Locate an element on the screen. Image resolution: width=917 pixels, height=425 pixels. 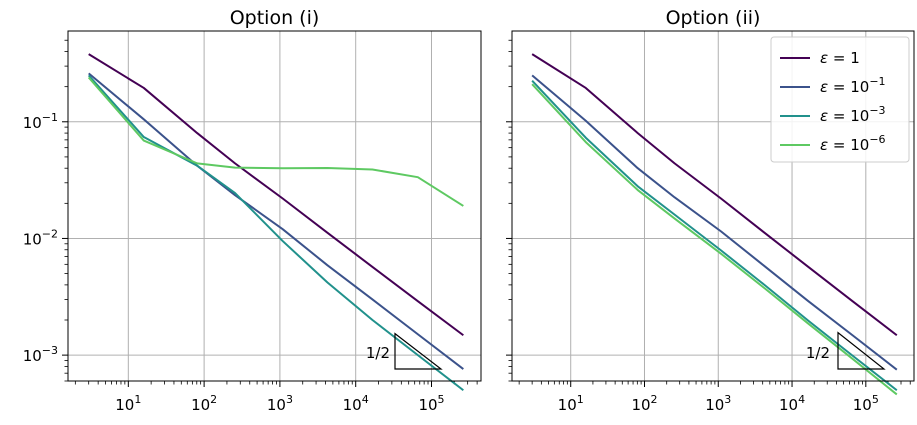
chart-title: Option (i) is located at coordinates (275, 18).